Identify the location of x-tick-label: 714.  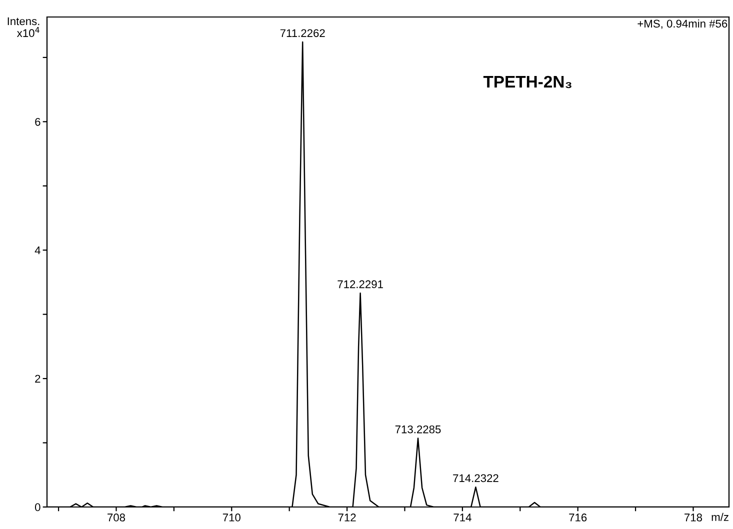
(463, 518).